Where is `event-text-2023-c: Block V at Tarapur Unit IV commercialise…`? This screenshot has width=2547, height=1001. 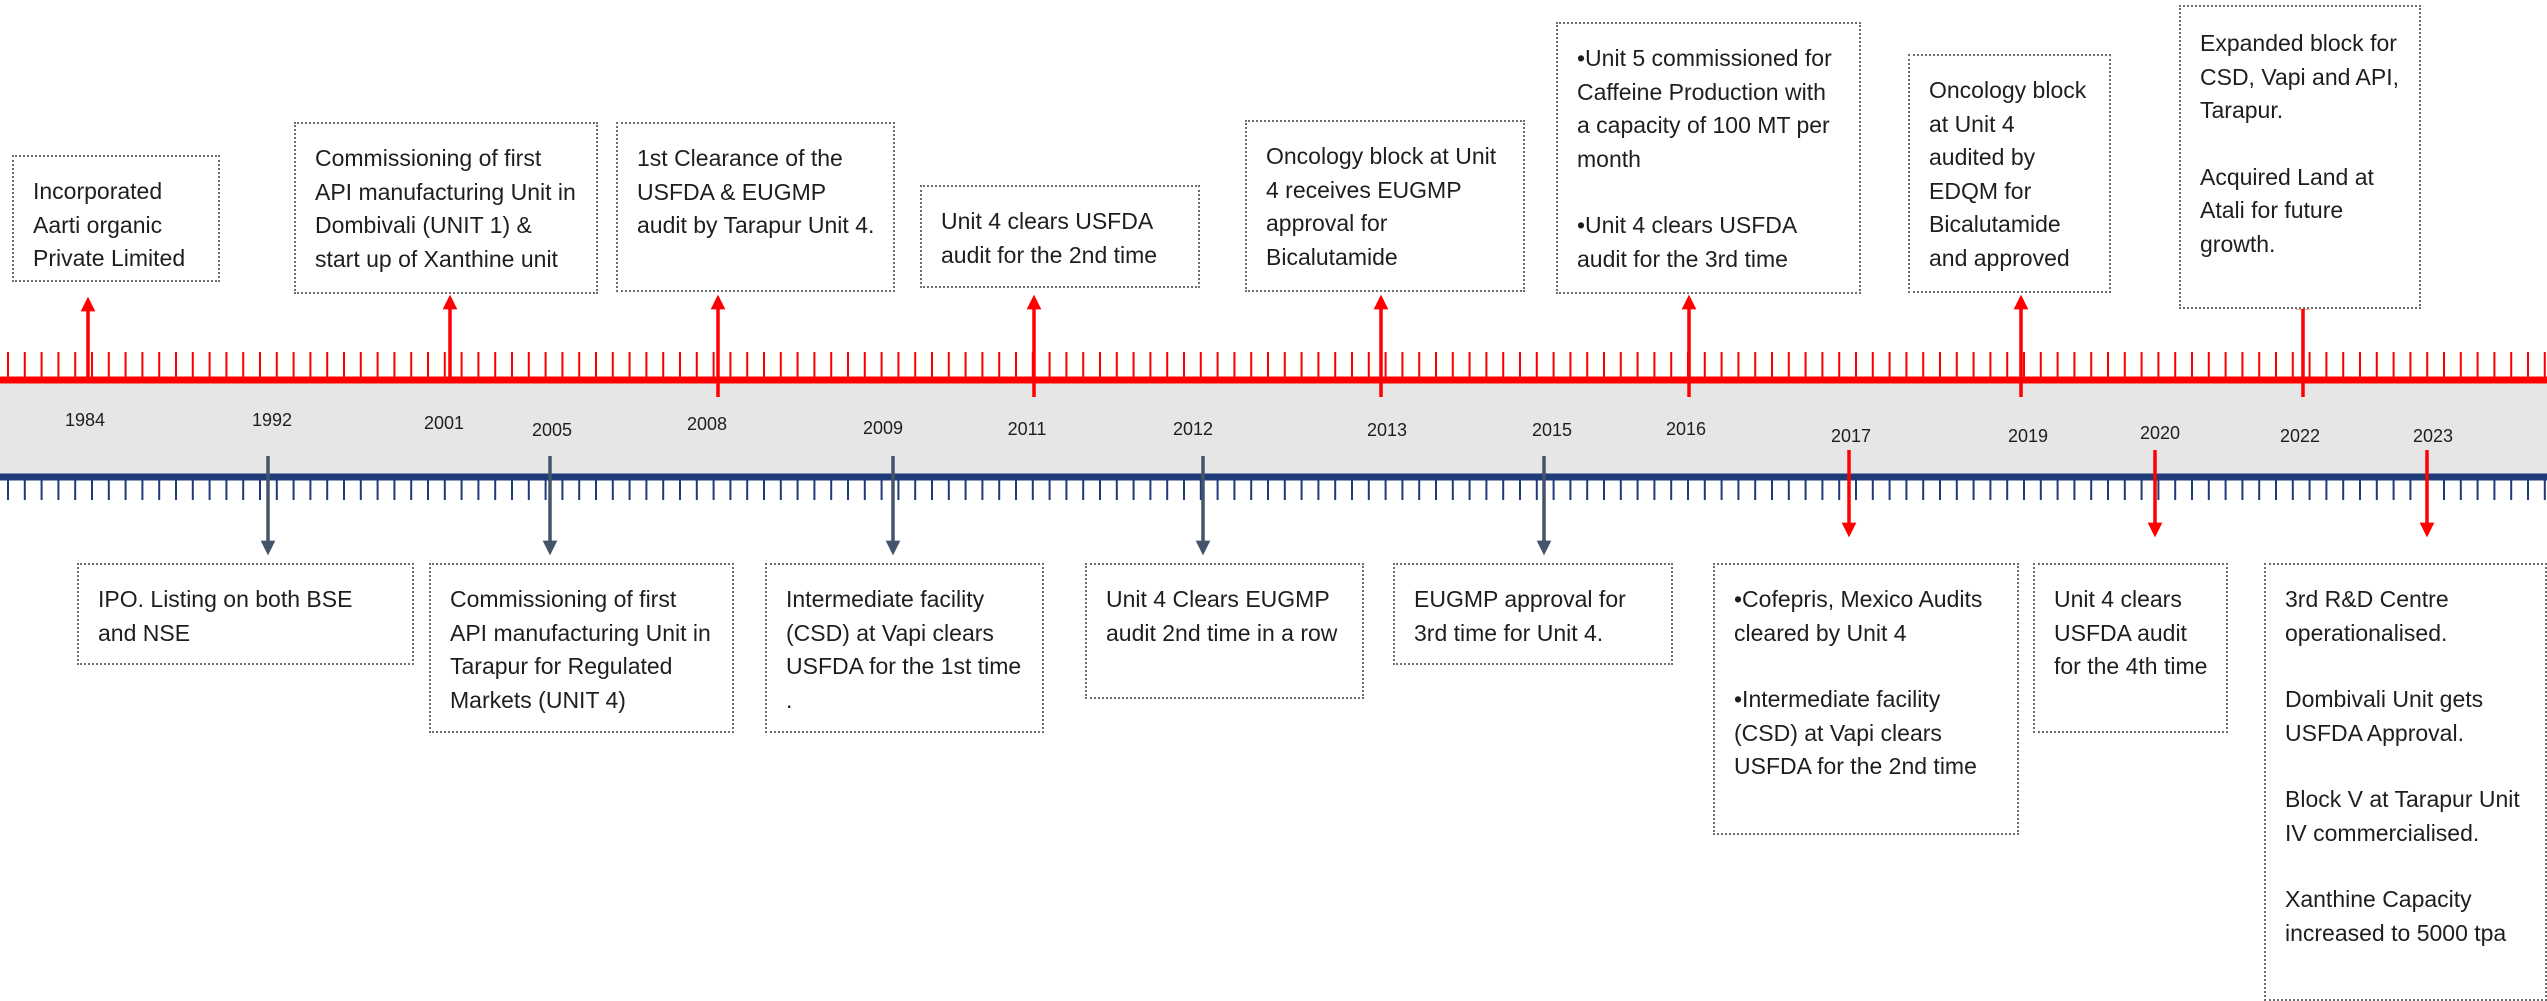 event-text-2023-c: Block V at Tarapur Unit IV commercialise… is located at coordinates (2402, 816).